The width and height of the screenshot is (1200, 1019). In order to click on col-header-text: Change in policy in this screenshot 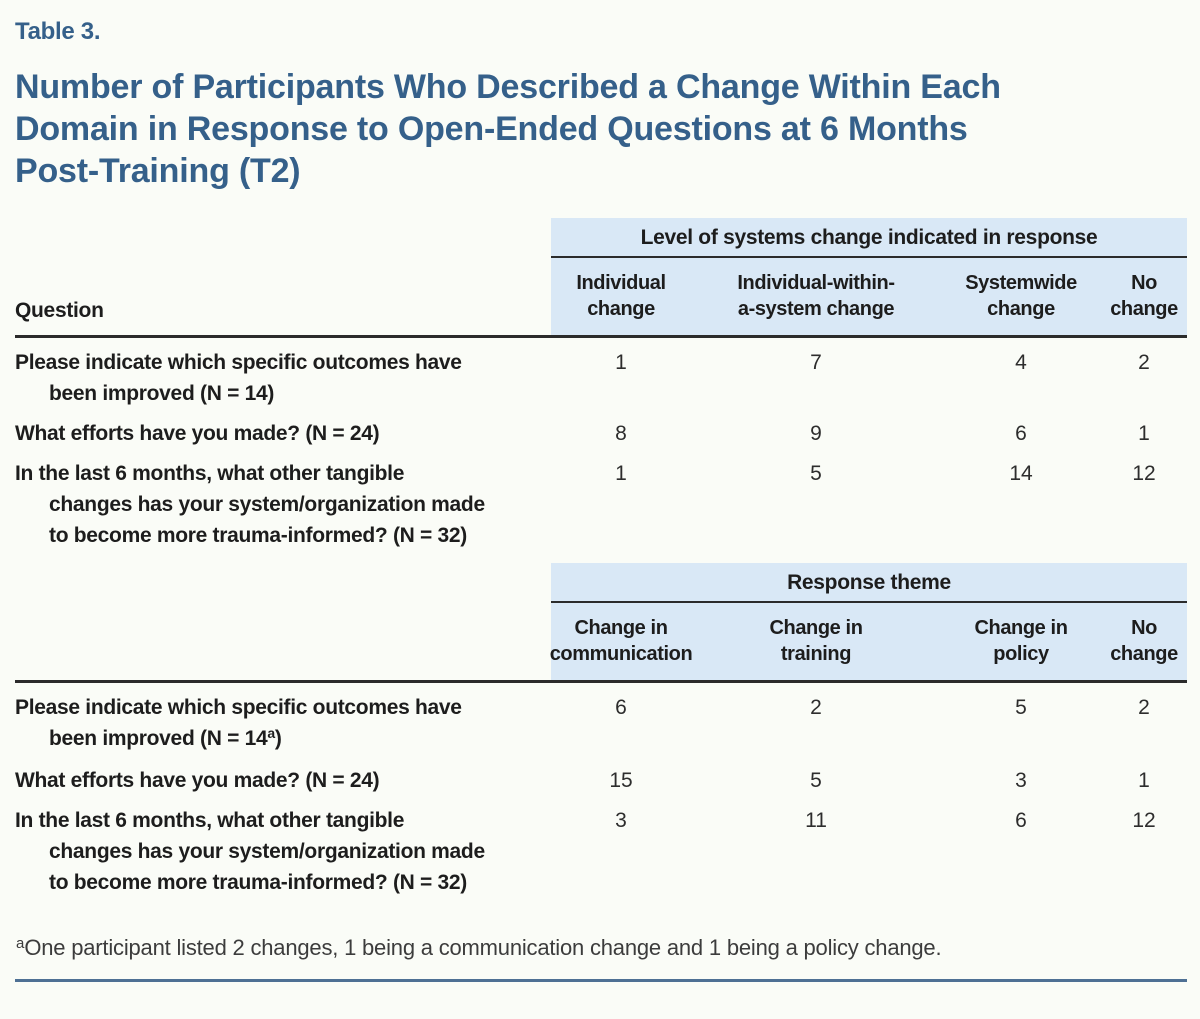, I will do `click(1021, 641)`.